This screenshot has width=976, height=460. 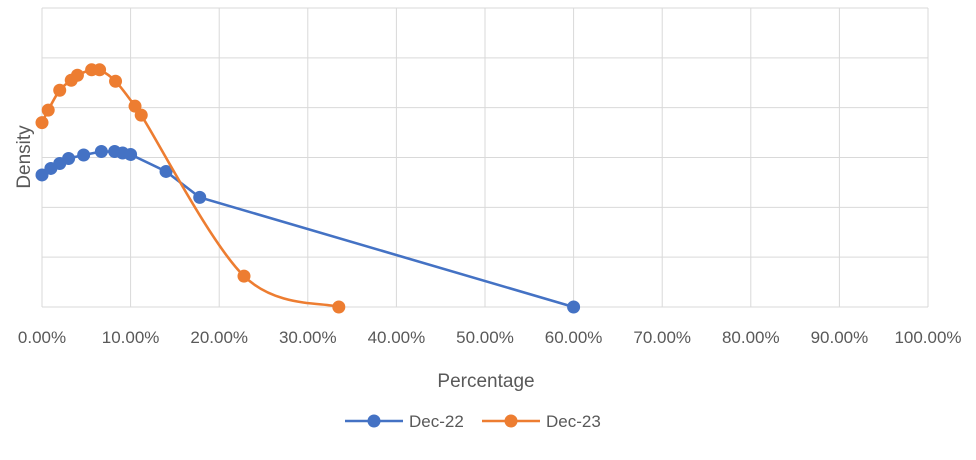 What do you see at coordinates (541, 421) in the screenshot?
I see `legend-item: Dec-23` at bounding box center [541, 421].